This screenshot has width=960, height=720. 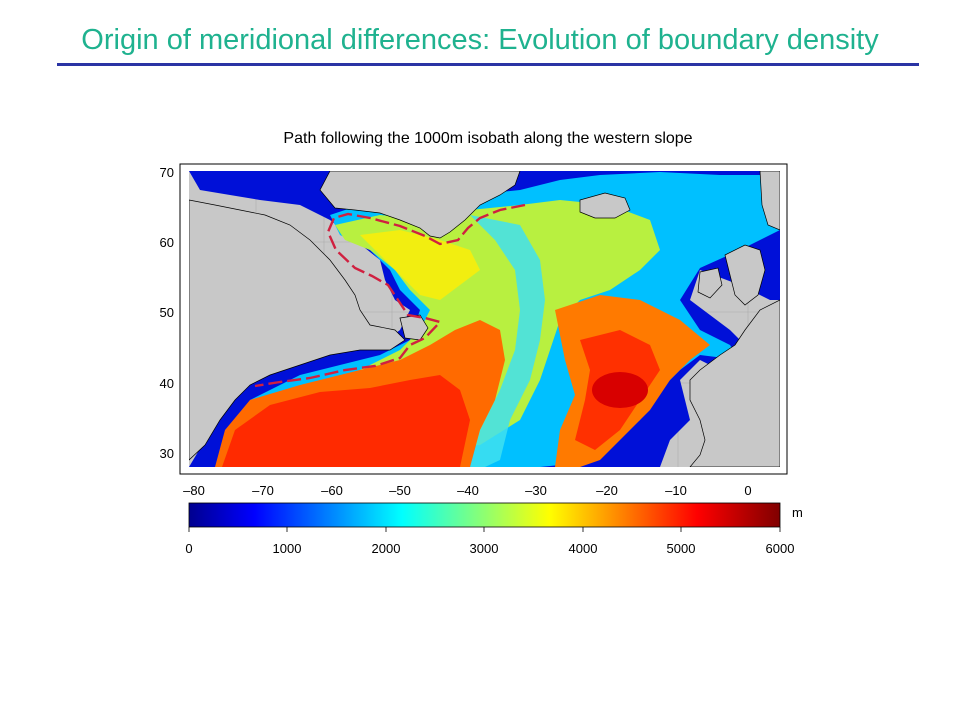 I want to click on colorbar-ticks, so click(x=484, y=529).